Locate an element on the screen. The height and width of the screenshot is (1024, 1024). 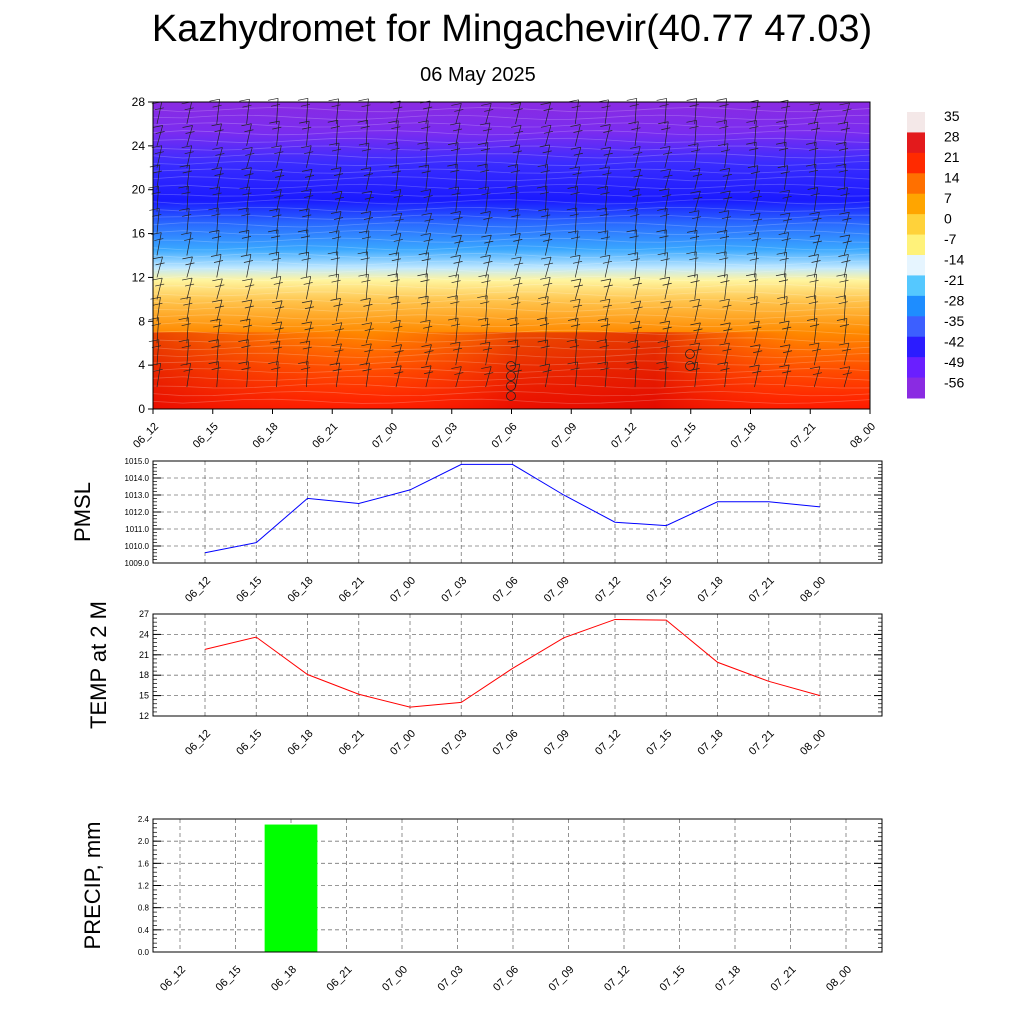
y-tick-label: 21 is located at coordinates (144, 655).